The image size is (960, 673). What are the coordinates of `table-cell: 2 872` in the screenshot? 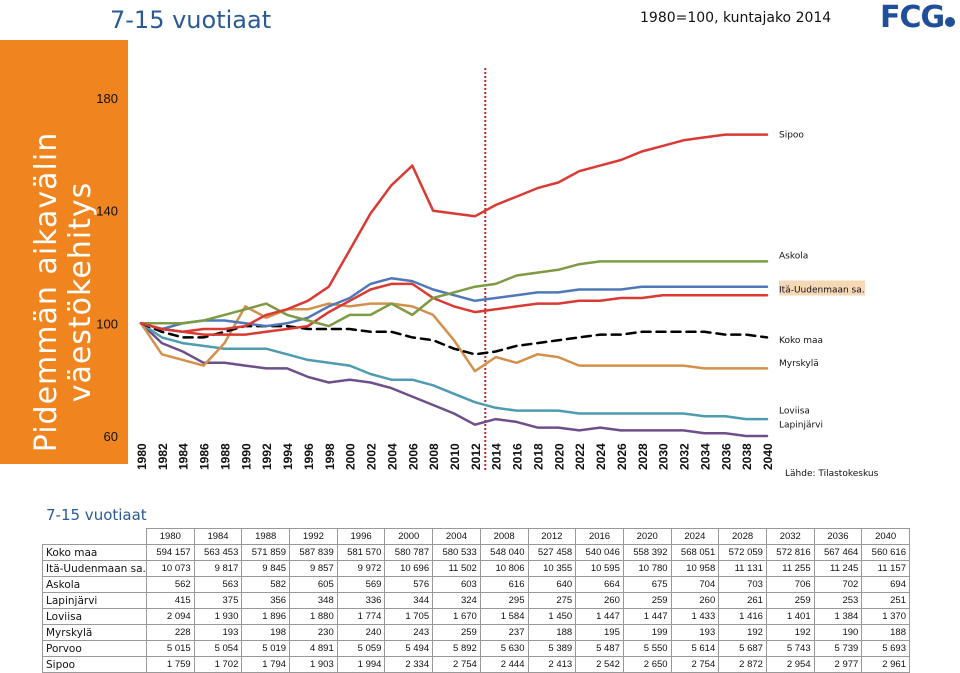 It's located at (742, 664).